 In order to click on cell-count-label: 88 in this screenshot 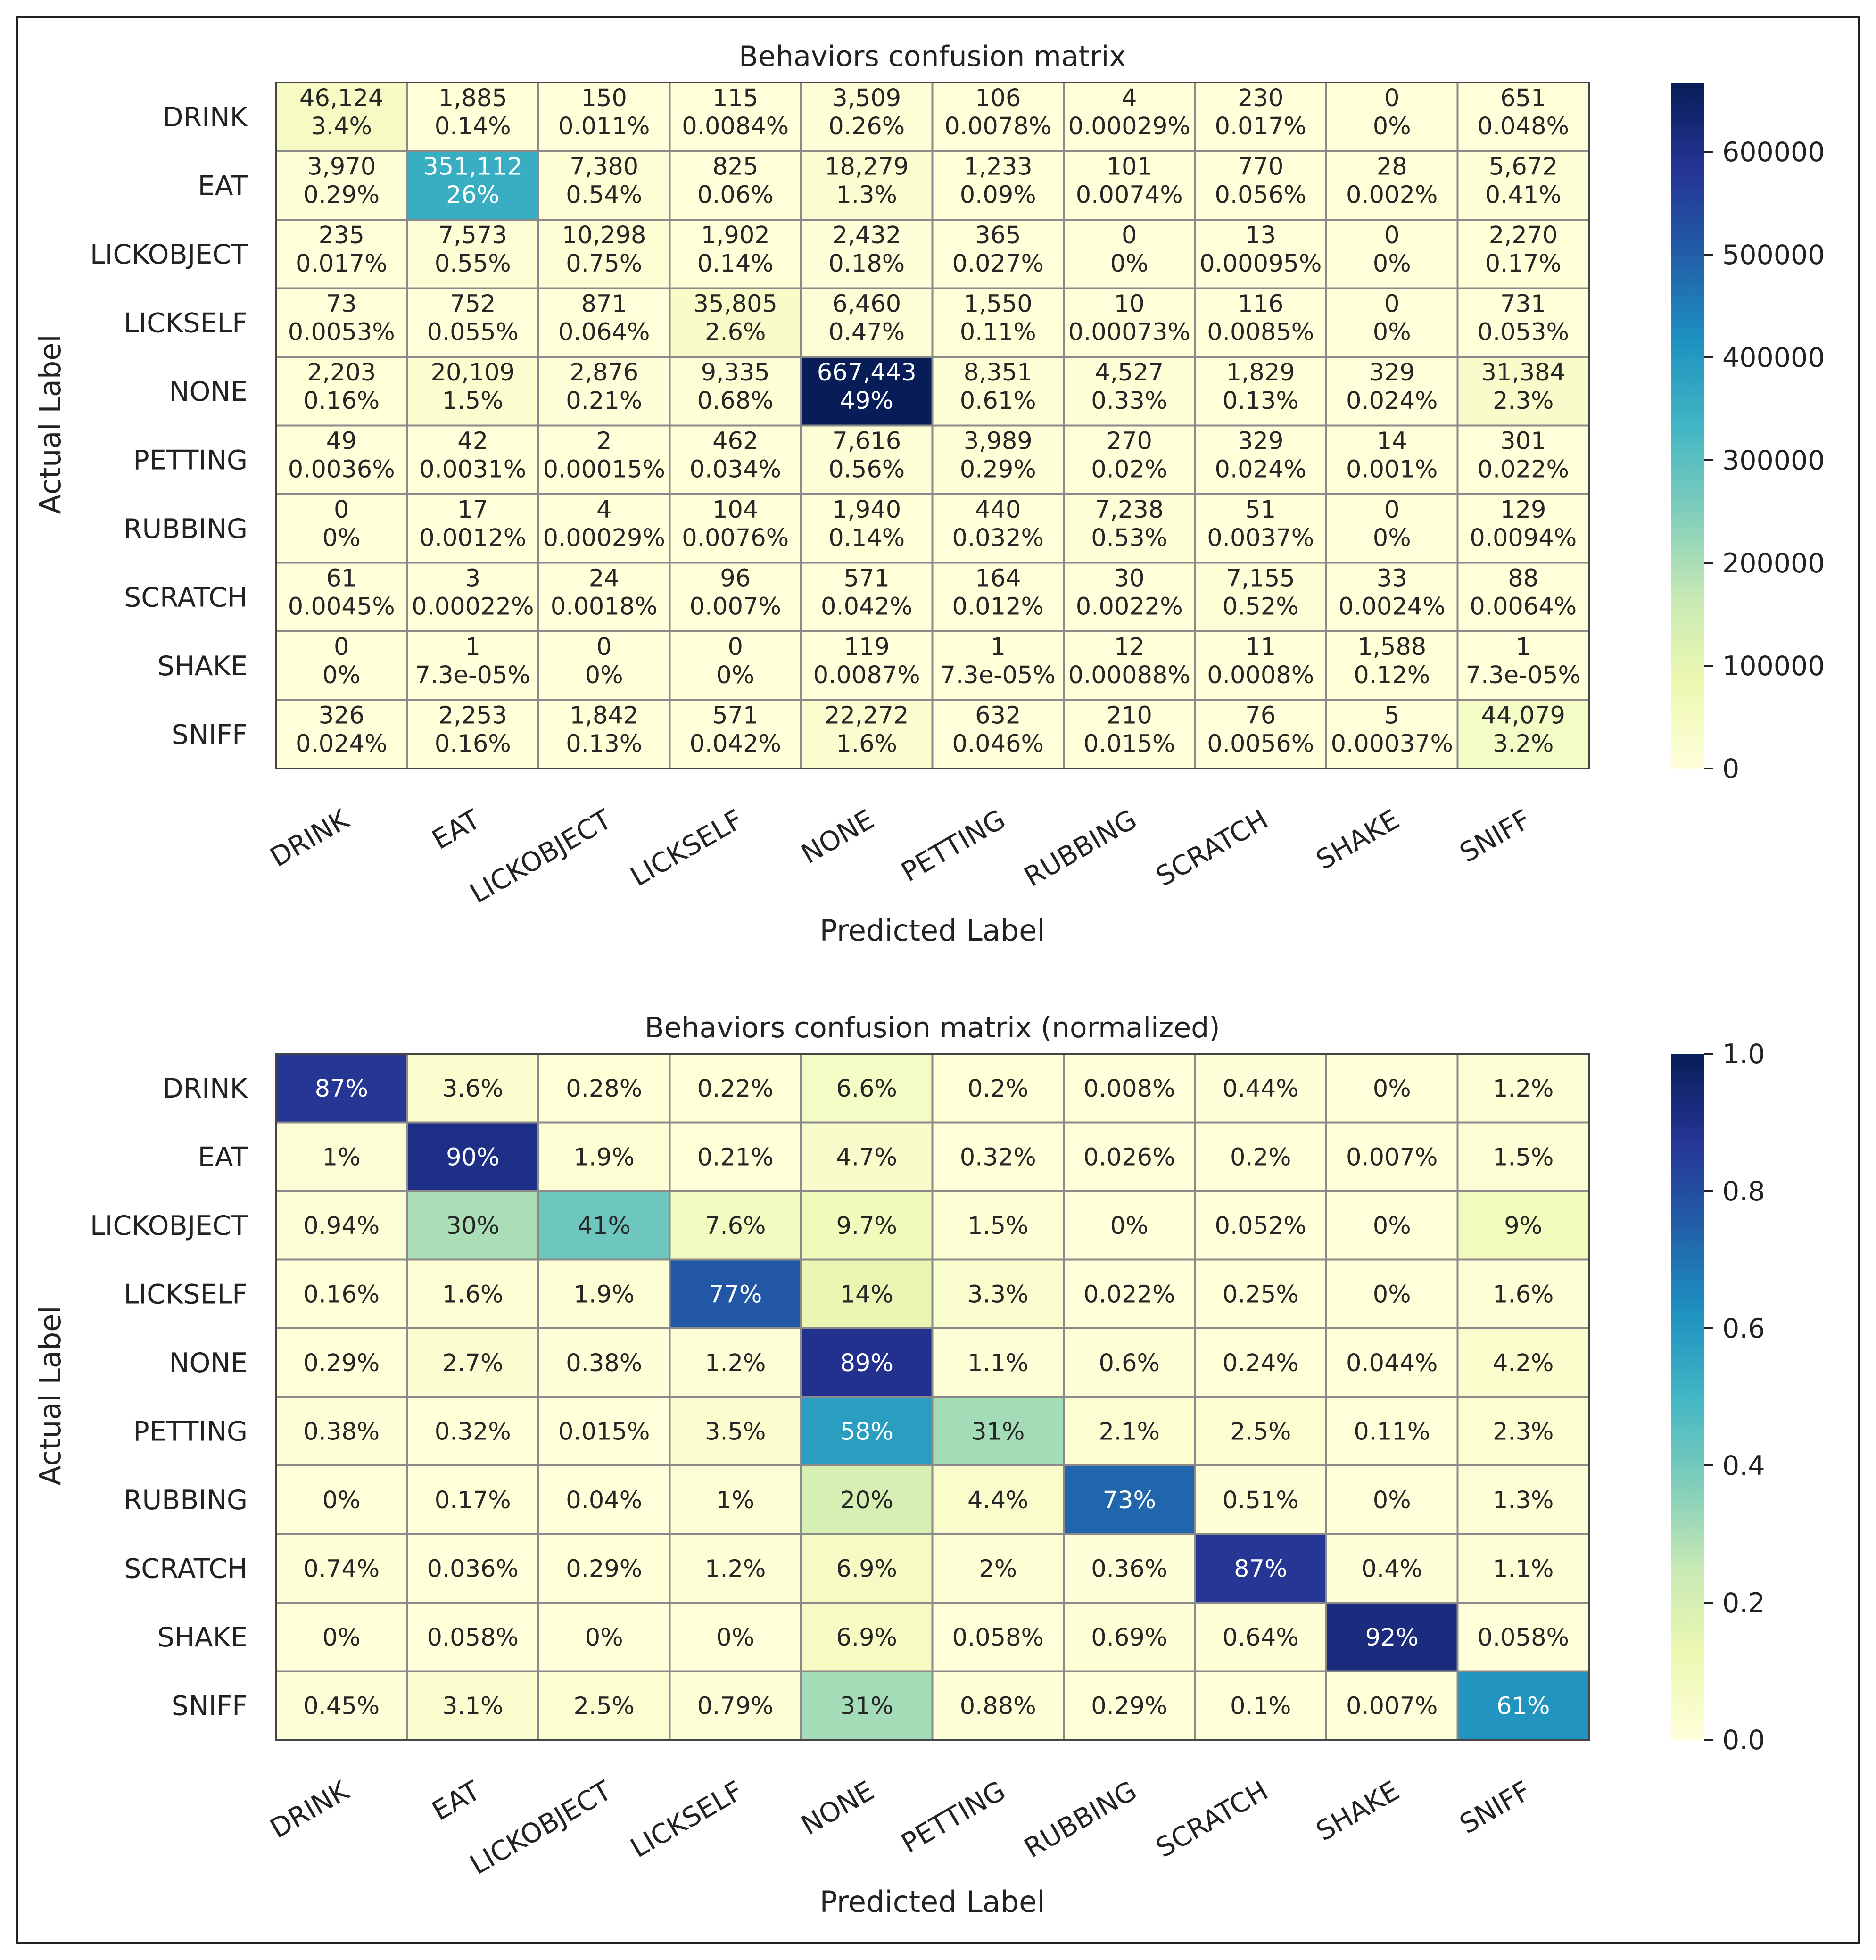, I will do `click(1523, 579)`.